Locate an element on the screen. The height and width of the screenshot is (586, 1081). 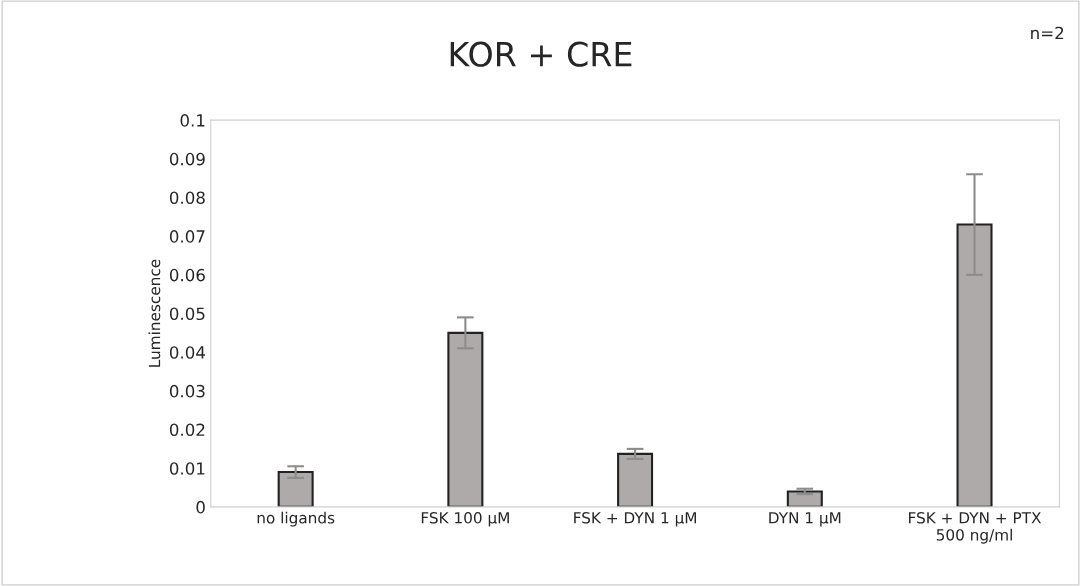
y-tick-label: 0.03 is located at coordinates (187, 391).